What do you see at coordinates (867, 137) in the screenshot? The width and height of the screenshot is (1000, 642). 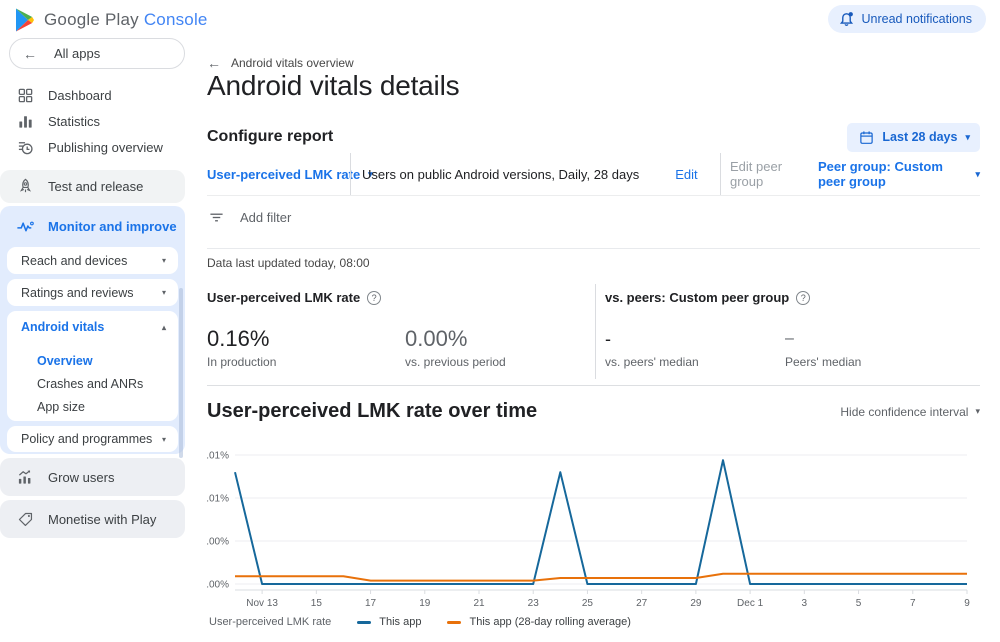 I see `calendar-icon` at bounding box center [867, 137].